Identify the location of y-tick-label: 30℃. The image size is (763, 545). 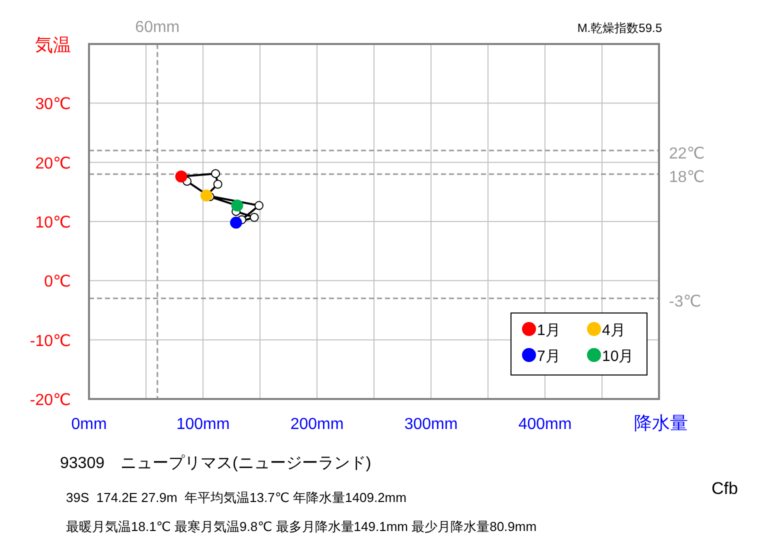
(53, 105).